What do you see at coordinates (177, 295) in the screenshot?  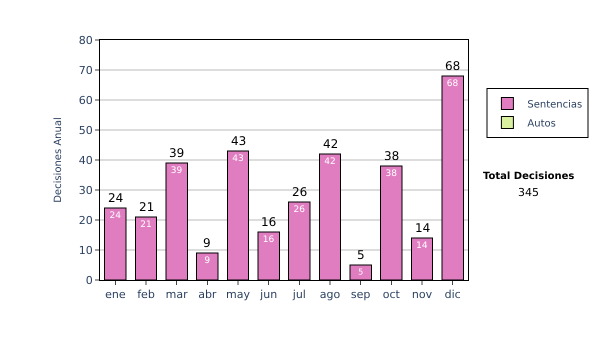 I see `x-tick-label: mar` at bounding box center [177, 295].